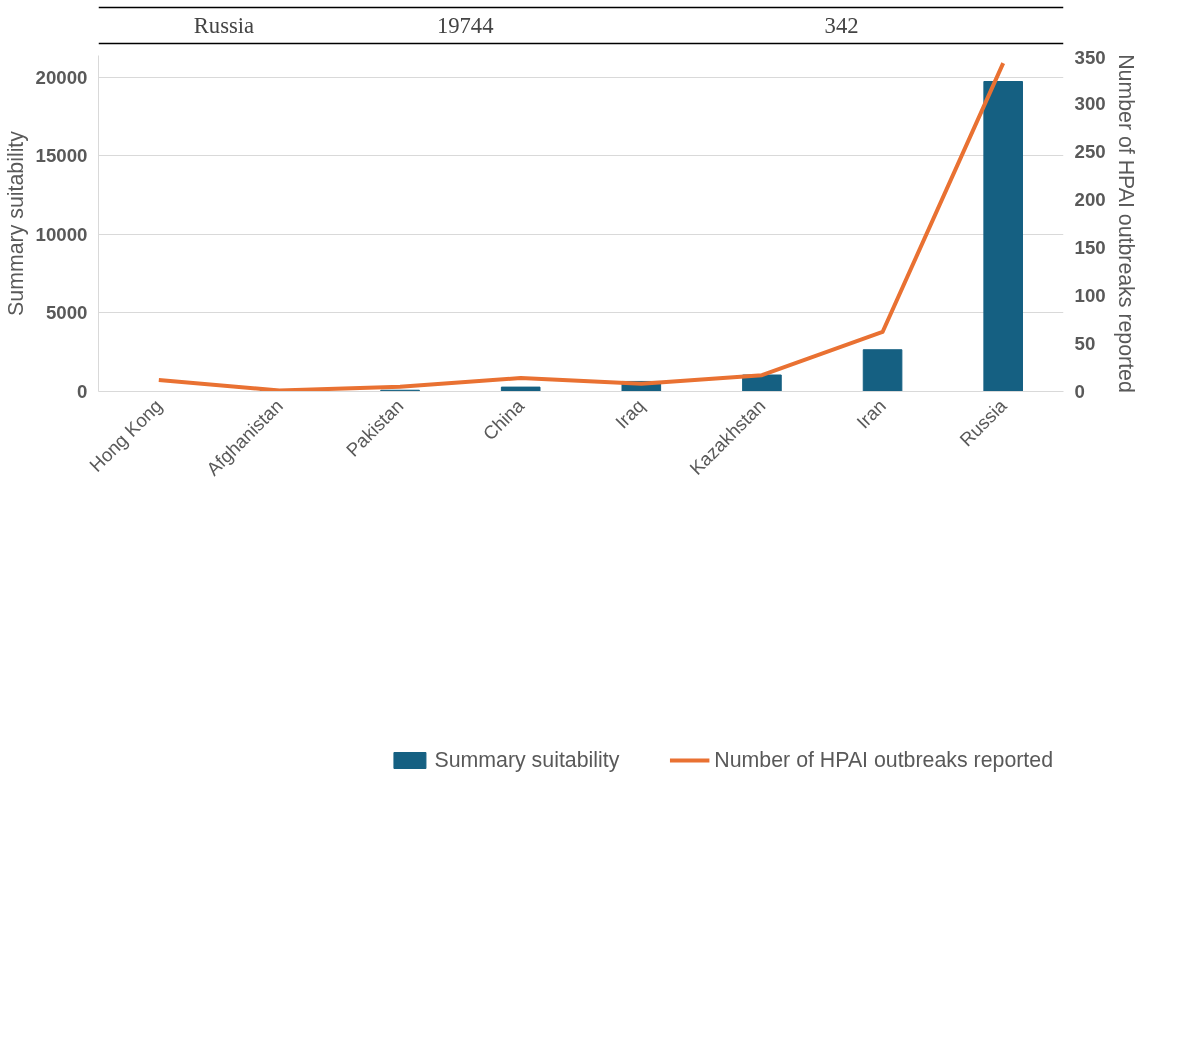  Describe the element at coordinates (61, 234) in the screenshot. I see `y-tick-label: 10000` at that location.